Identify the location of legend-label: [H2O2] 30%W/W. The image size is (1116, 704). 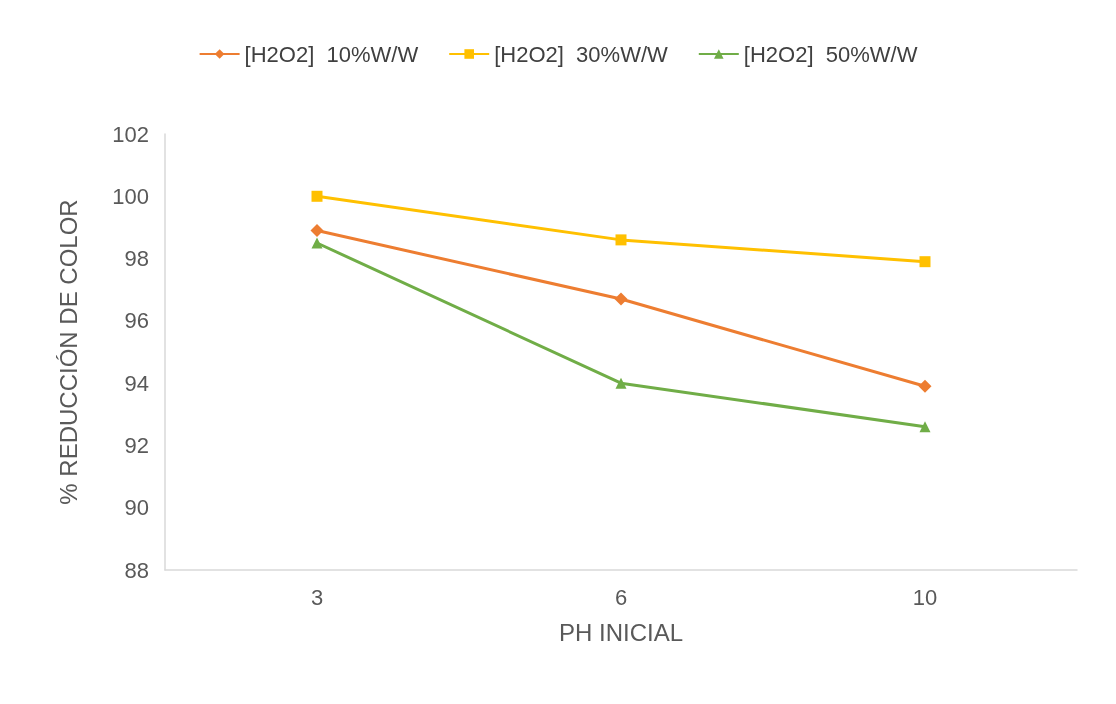
(581, 54).